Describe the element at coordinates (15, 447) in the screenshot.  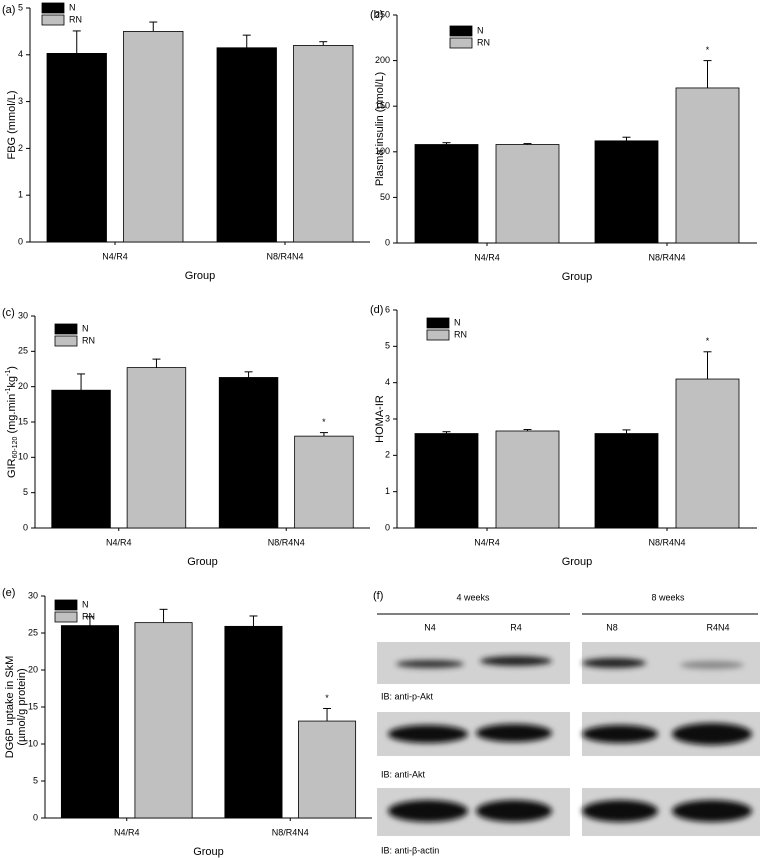
I see `y-axis-label-part: 60-120` at that location.